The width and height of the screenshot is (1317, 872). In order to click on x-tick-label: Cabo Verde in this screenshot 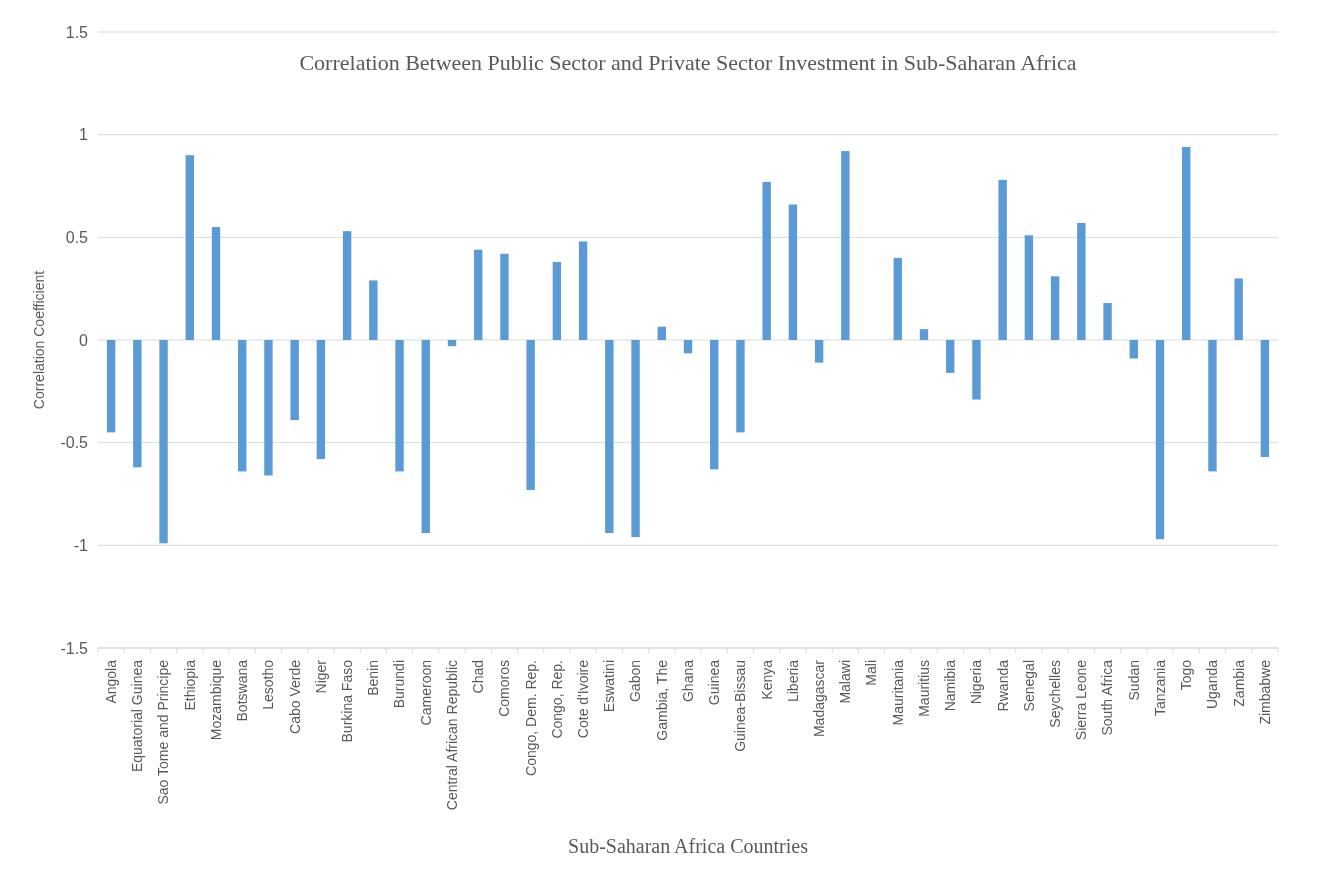, I will do `click(294, 696)`.